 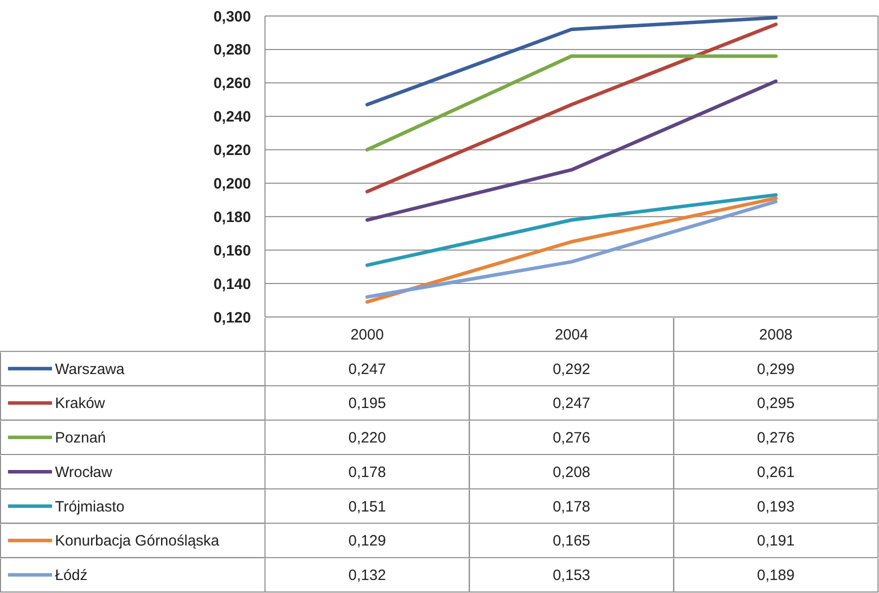 What do you see at coordinates (776, 507) in the screenshot?
I see `data-label: 0,193` at bounding box center [776, 507].